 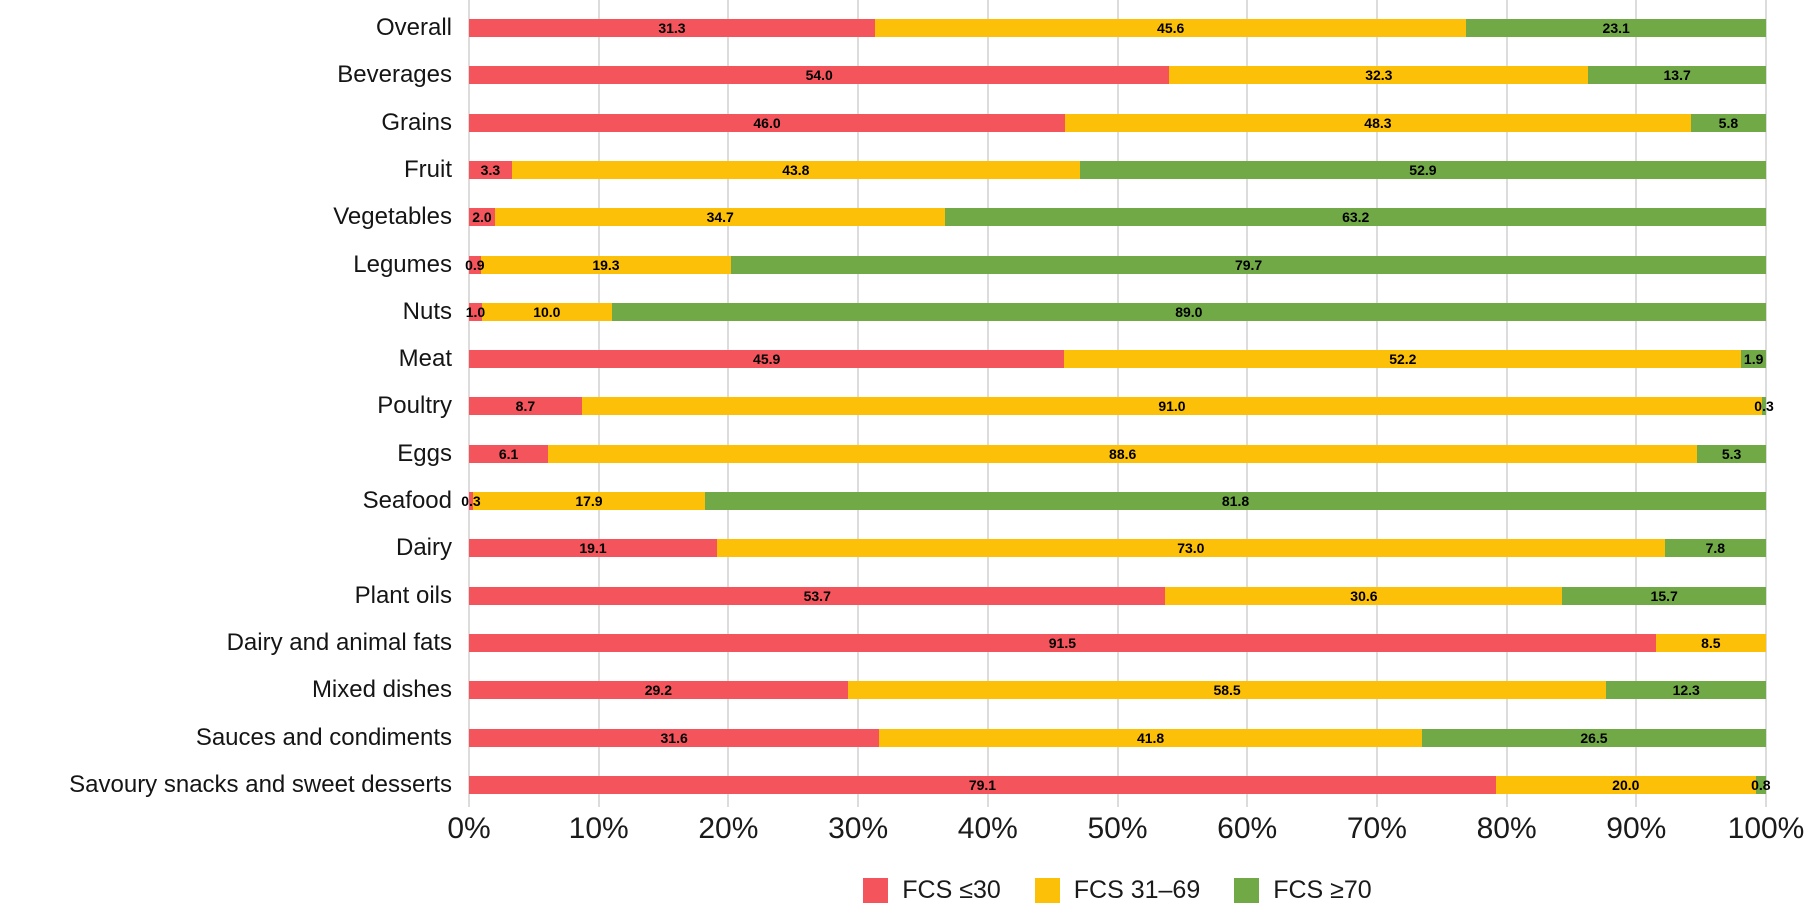 What do you see at coordinates (414, 406) in the screenshot?
I see `category-label: Poultry` at bounding box center [414, 406].